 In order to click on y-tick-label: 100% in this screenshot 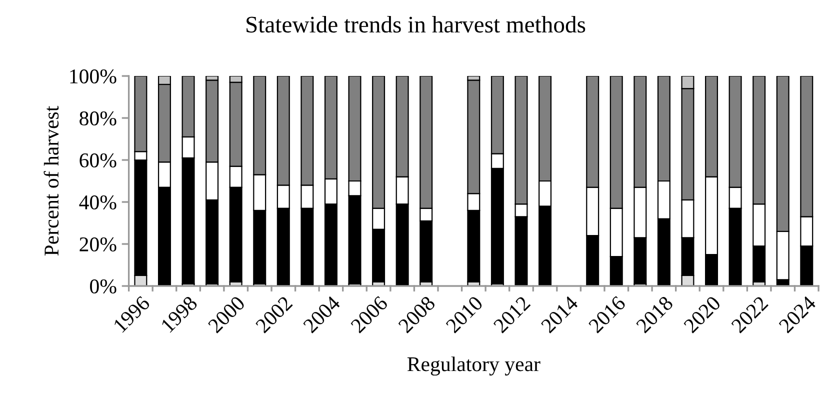, I will do `click(93, 76)`.